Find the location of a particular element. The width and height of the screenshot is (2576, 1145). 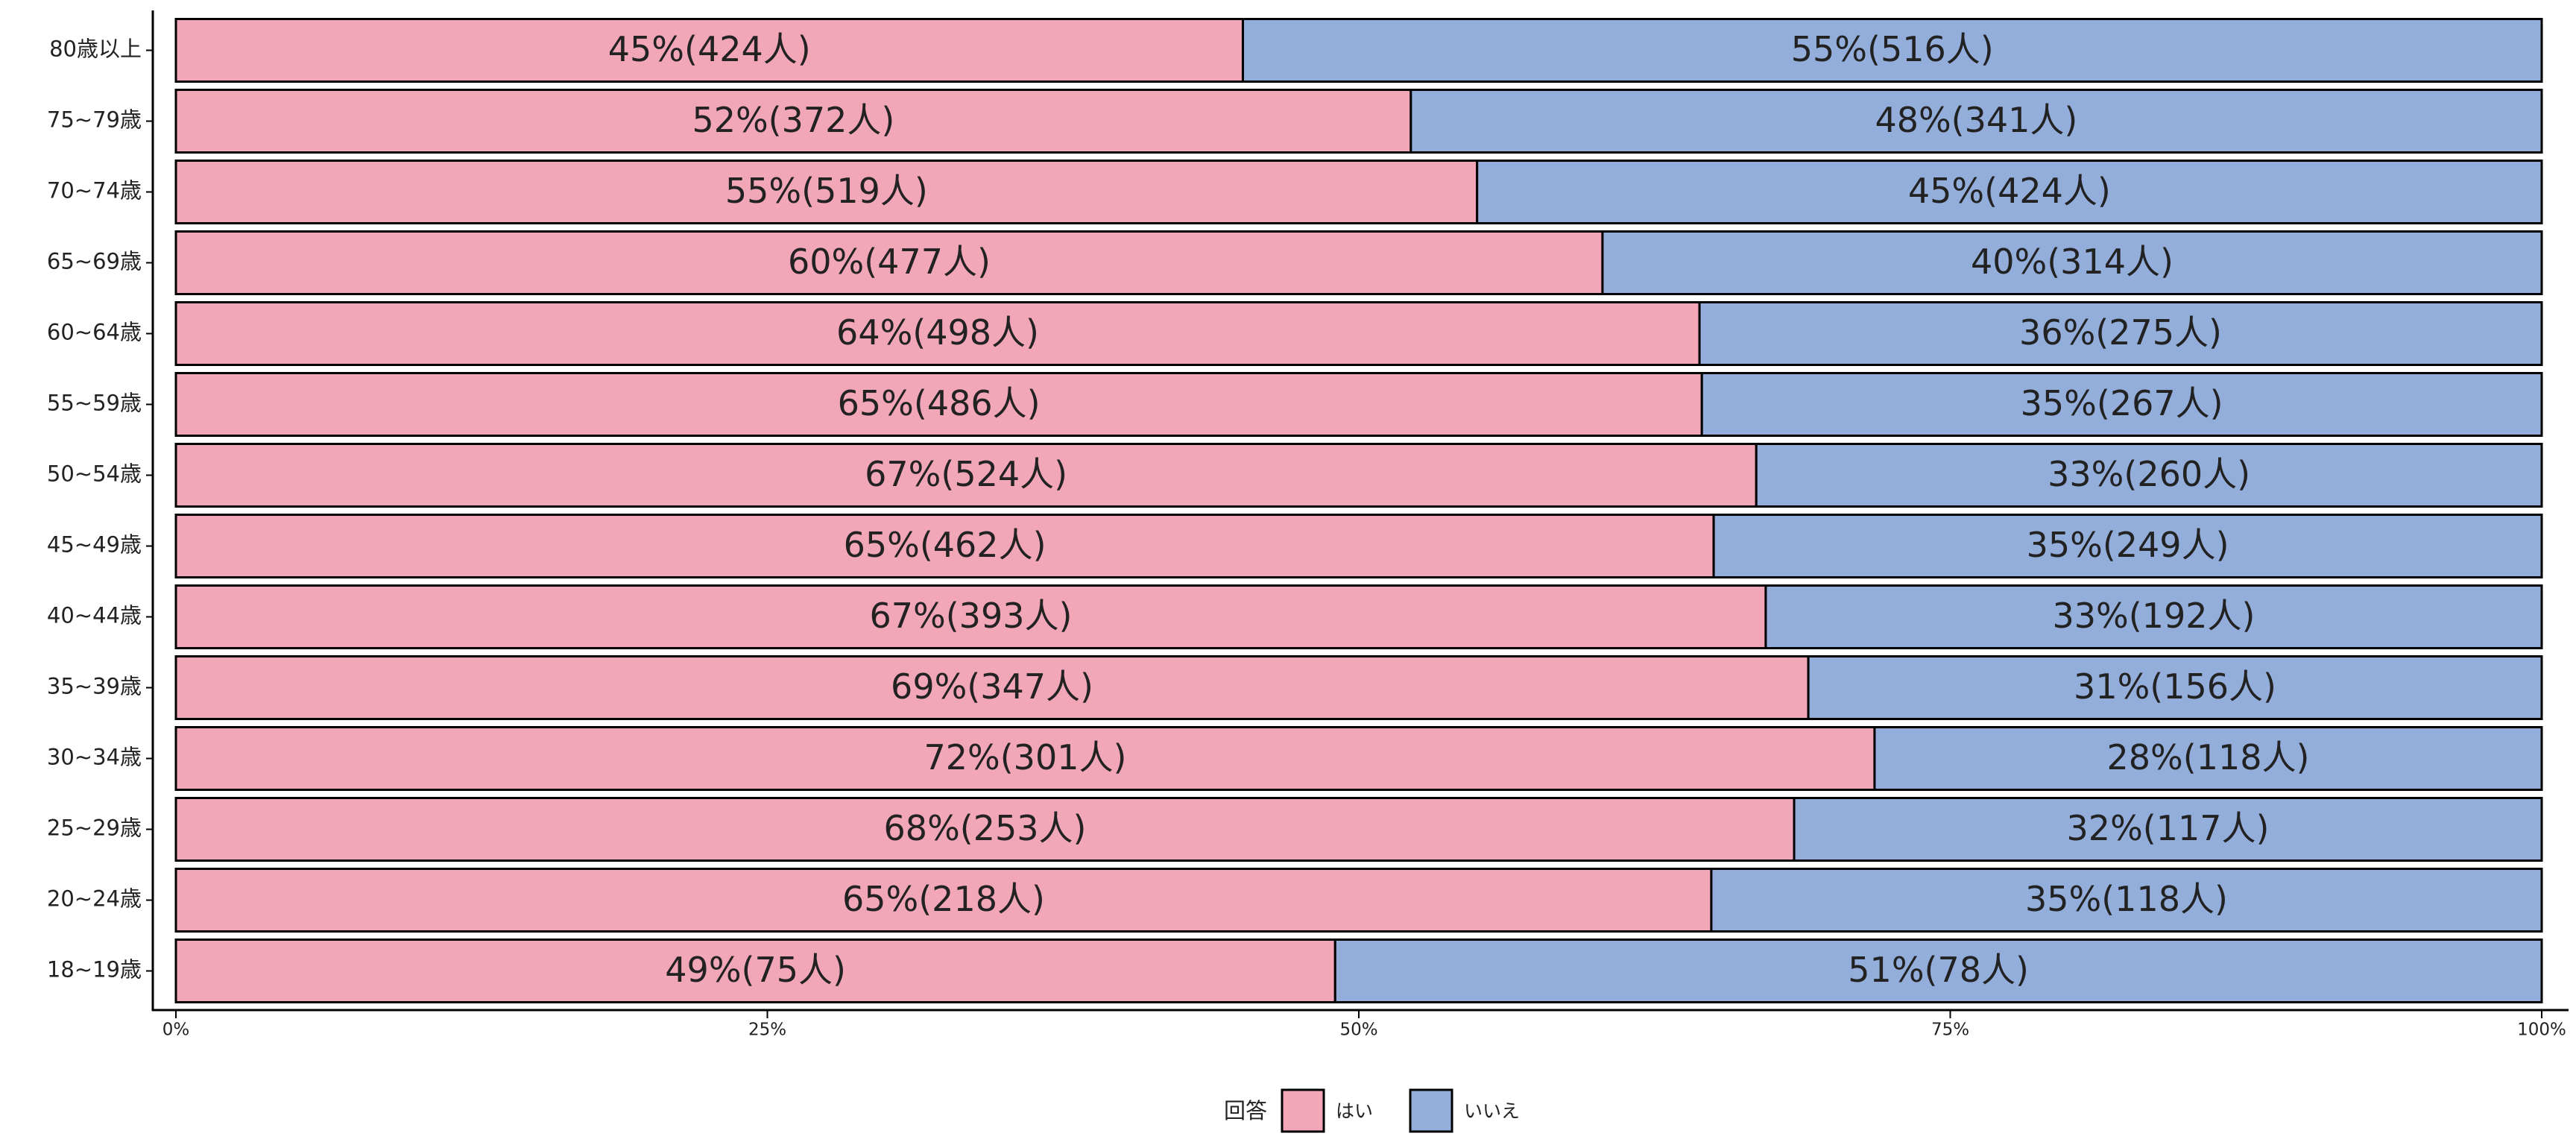

data-label: 65%(486人) is located at coordinates (939, 403).